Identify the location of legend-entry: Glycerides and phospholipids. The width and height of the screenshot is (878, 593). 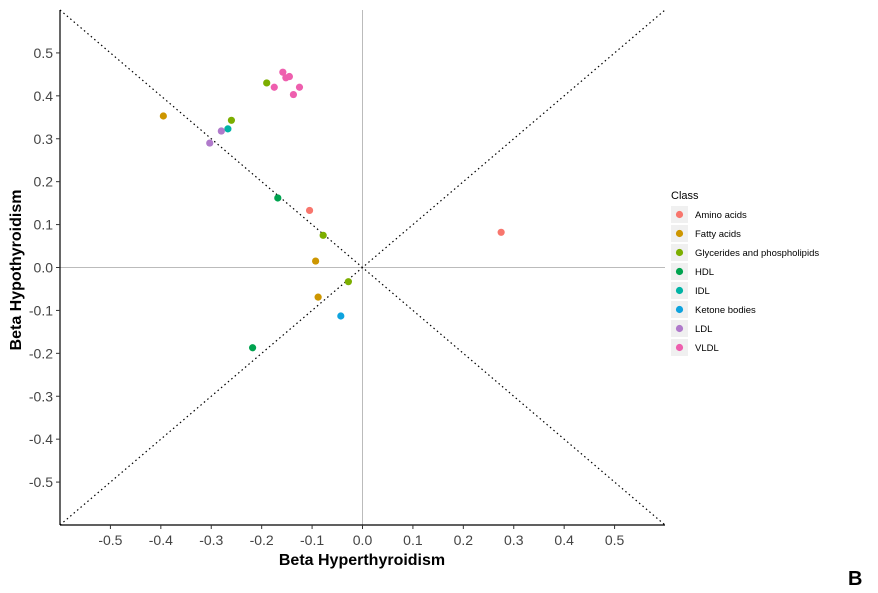
(757, 253).